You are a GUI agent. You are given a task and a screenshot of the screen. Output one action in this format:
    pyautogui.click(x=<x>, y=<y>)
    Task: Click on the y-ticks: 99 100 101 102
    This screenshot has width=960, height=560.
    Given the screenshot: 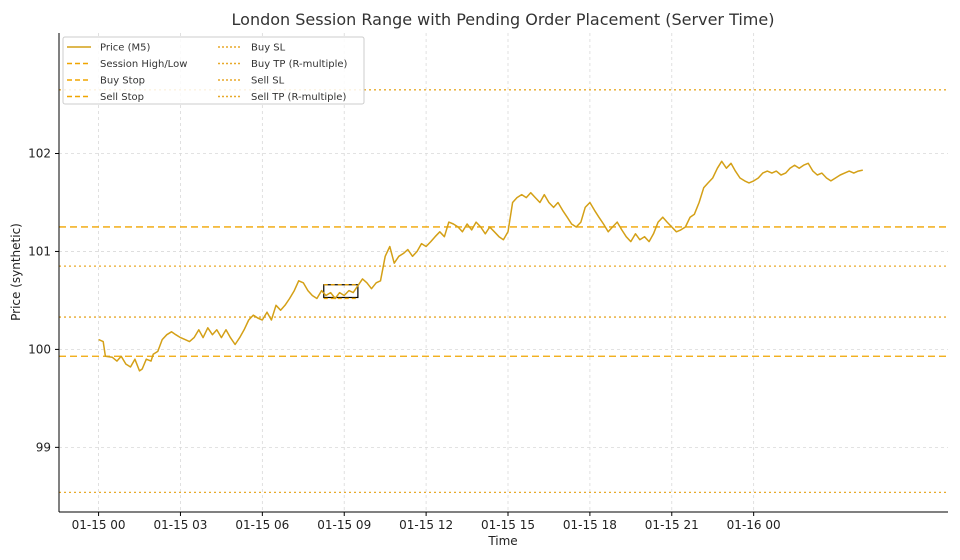 What is the action you would take?
    pyautogui.click(x=43, y=300)
    